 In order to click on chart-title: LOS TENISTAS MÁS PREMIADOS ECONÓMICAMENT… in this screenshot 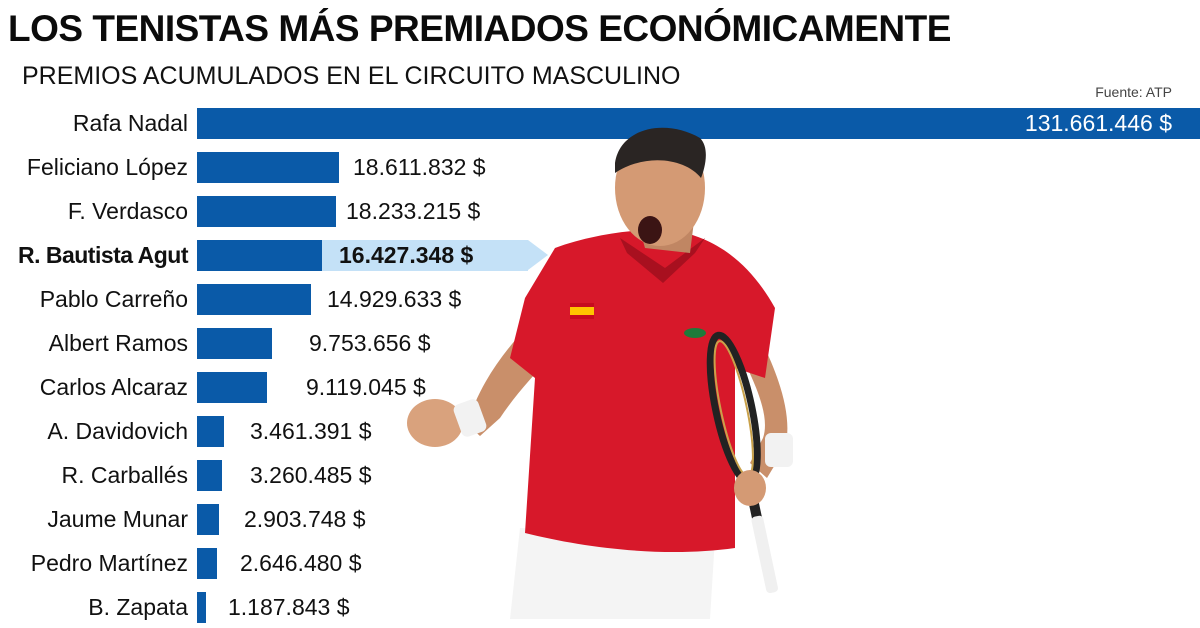, I will do `click(479, 28)`.